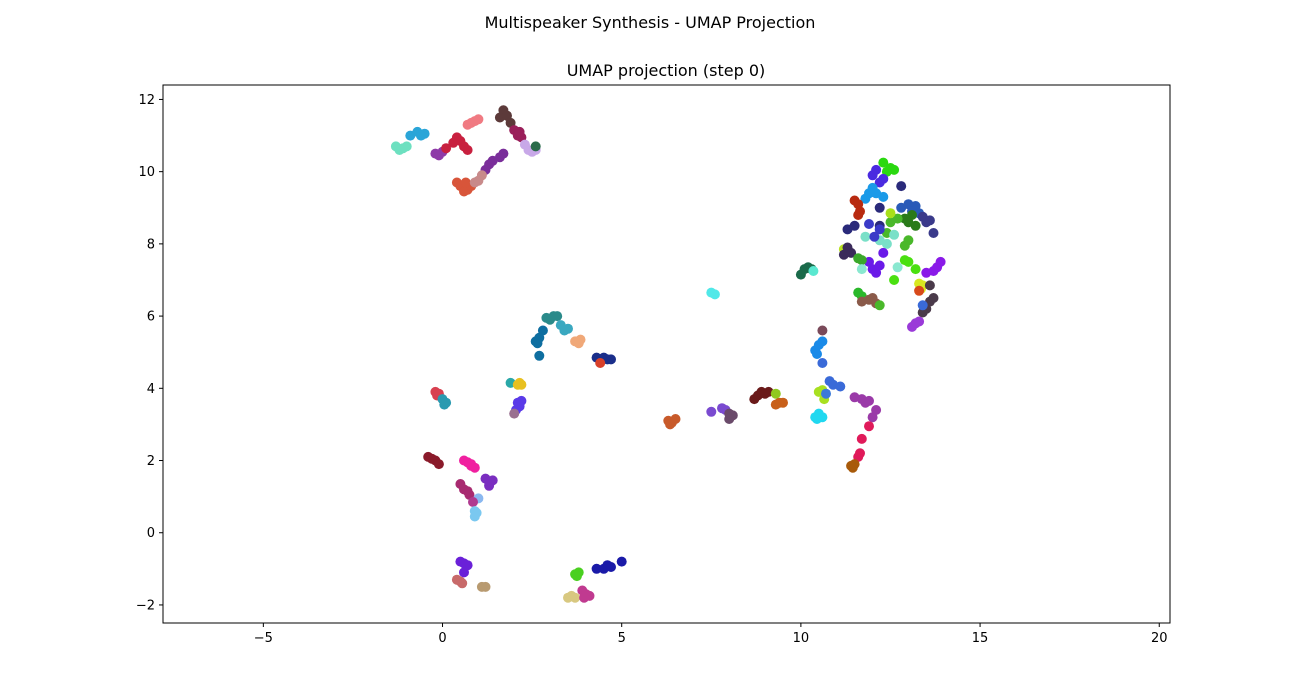 This screenshot has width=1300, height=700. Describe the element at coordinates (146, 172) in the screenshot. I see `y-tick-label: 10` at that location.